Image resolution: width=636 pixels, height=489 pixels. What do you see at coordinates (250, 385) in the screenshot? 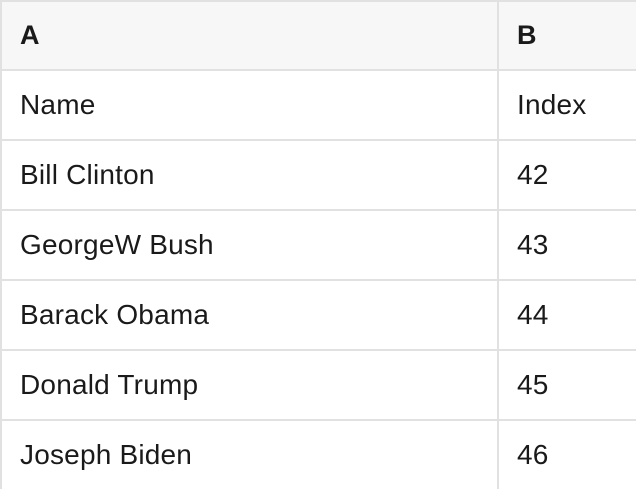
I see `table-cell-name: Donald Trump` at bounding box center [250, 385].